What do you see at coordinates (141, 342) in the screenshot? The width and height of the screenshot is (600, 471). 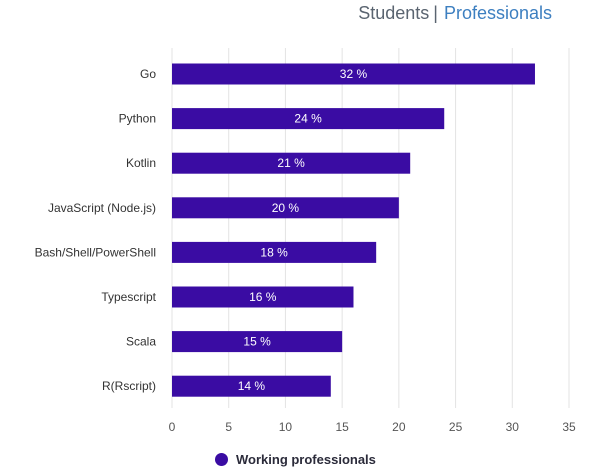 I see `category-label: Scala` at bounding box center [141, 342].